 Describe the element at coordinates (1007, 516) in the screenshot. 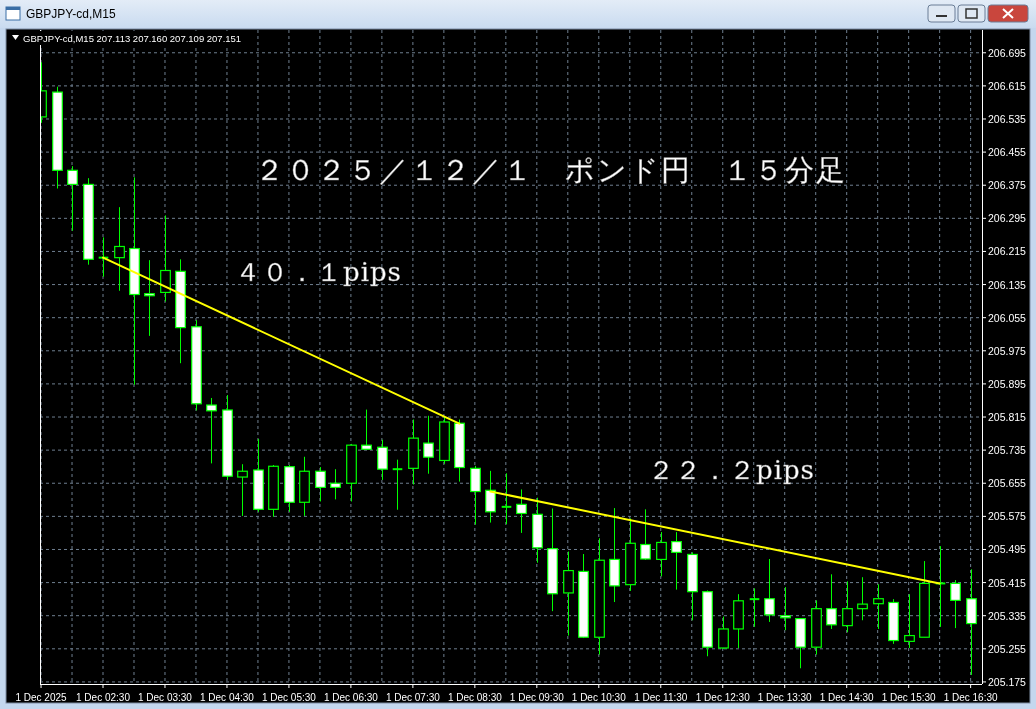

I see `y-tick-label: 205.575` at that location.